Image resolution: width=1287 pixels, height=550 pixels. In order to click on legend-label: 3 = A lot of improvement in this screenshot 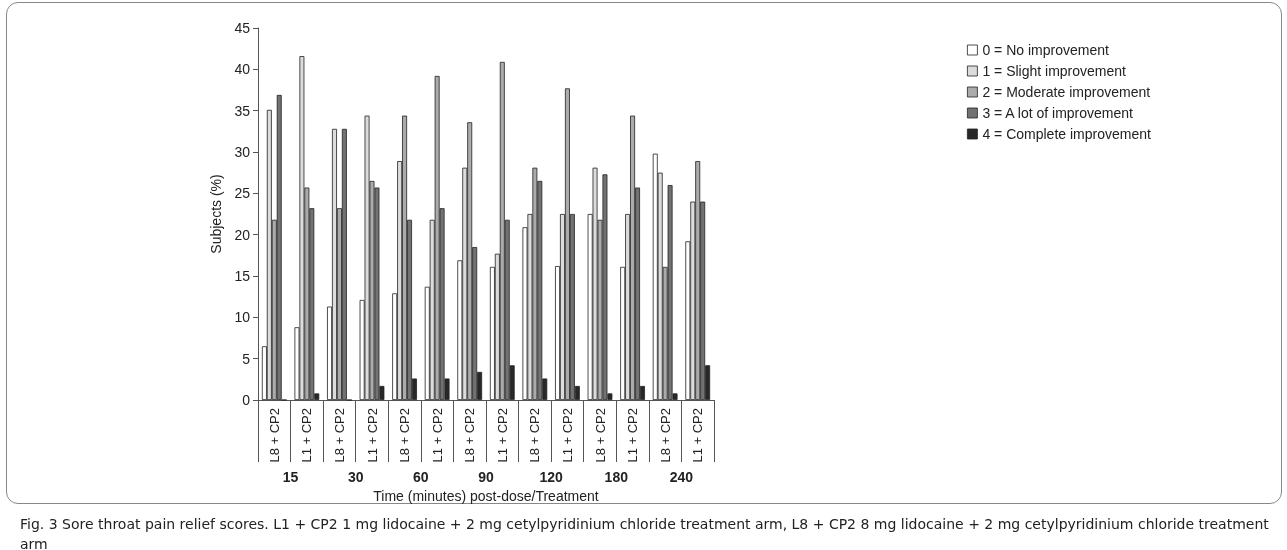, I will do `click(1058, 113)`.